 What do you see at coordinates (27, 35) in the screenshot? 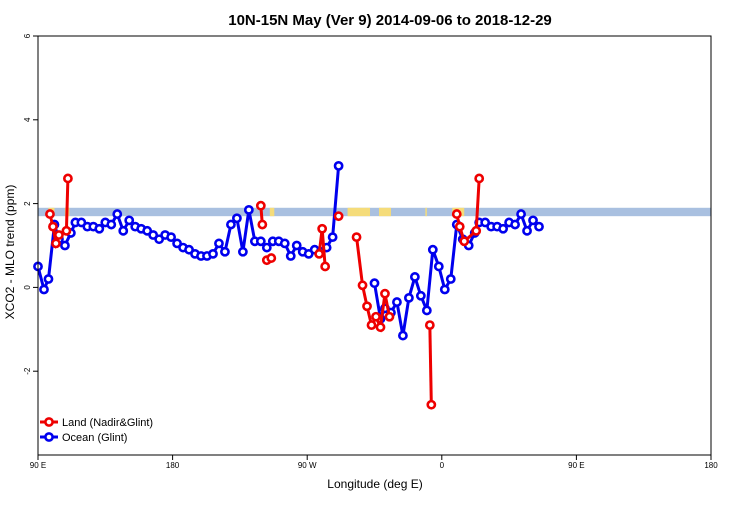
I see `y-tick-label: 6` at bounding box center [27, 35].